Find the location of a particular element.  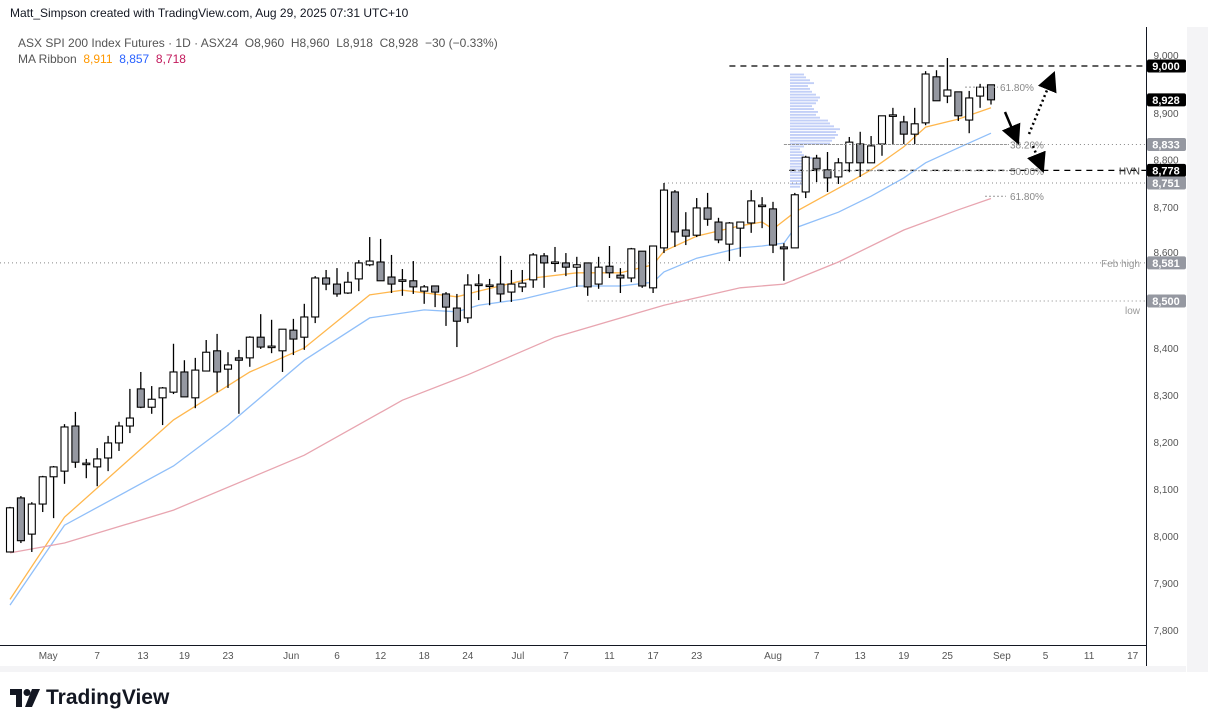

price-badge-text: 8,500 is located at coordinates (1166, 302).